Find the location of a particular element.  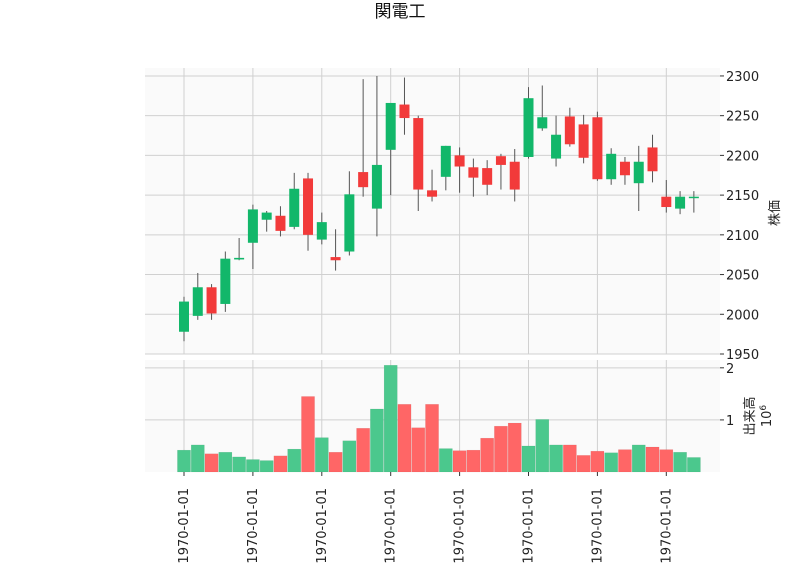

price-tick-label: 2300 is located at coordinates (742, 77).